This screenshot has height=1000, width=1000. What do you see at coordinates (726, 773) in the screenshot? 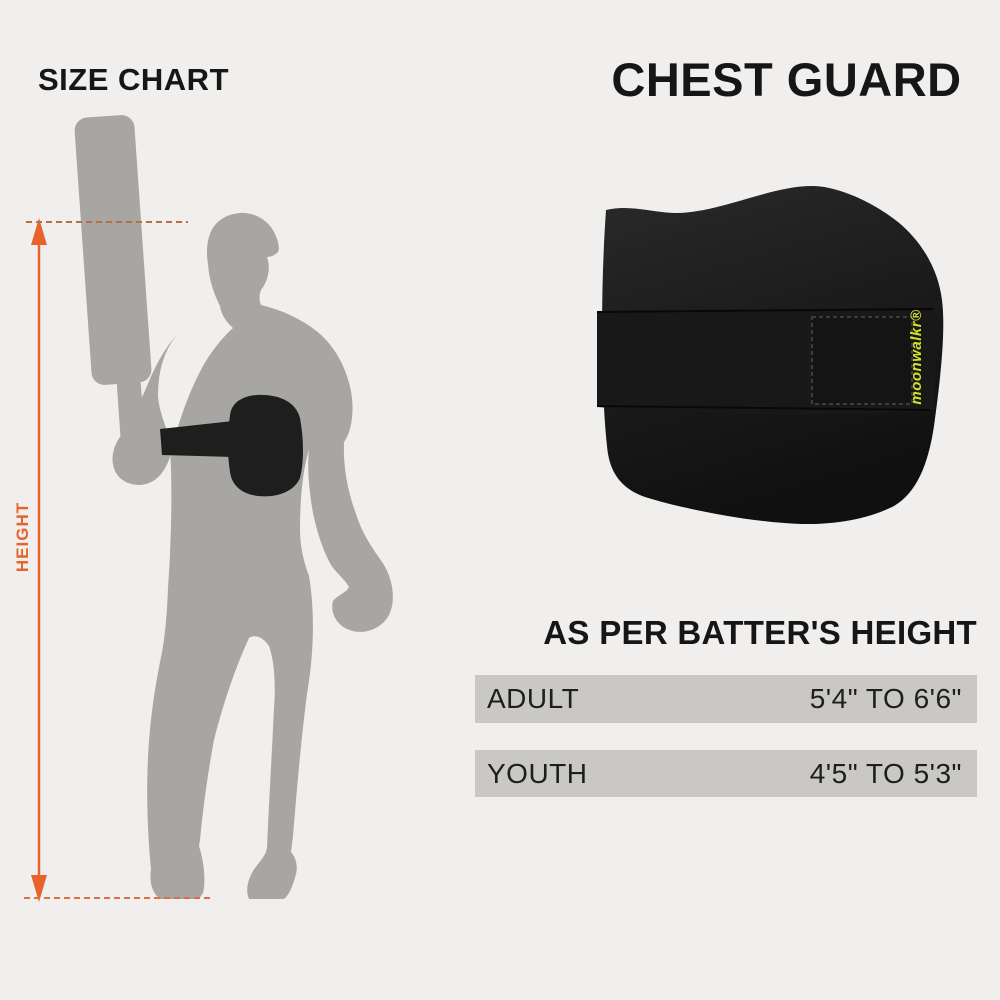
I see `size-row-youth: YOUTH 4'5" TO 5'3"` at bounding box center [726, 773].